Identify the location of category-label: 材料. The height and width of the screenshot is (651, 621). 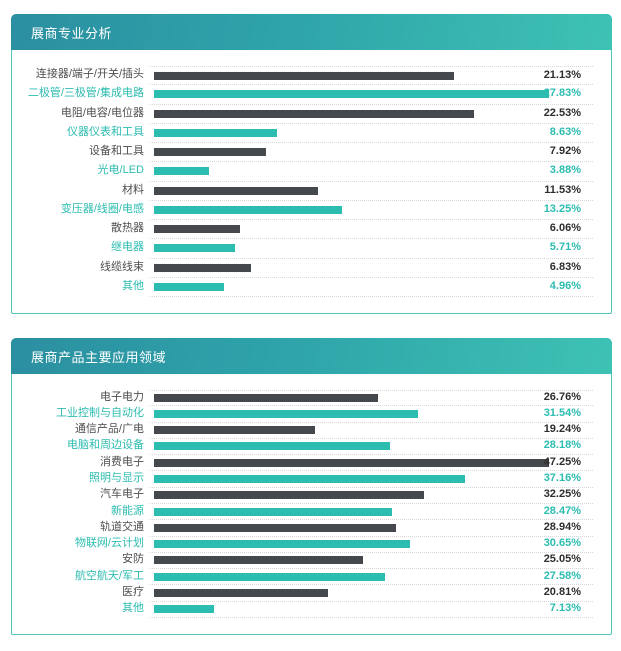
(133, 189).